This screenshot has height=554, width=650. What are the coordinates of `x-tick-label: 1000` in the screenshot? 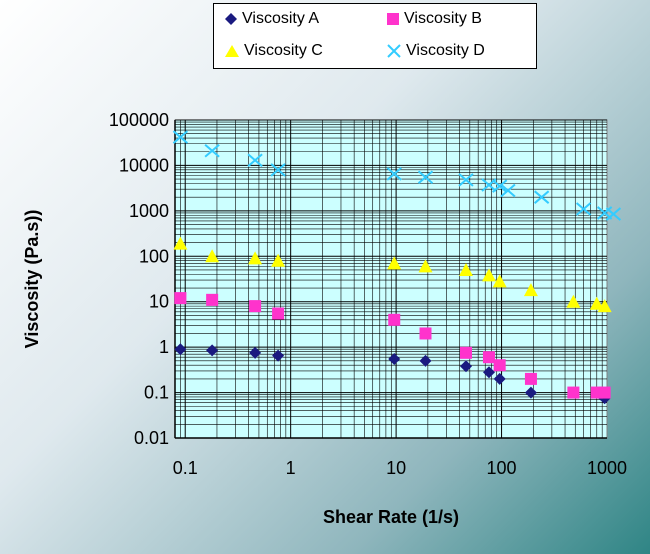 It's located at (607, 468).